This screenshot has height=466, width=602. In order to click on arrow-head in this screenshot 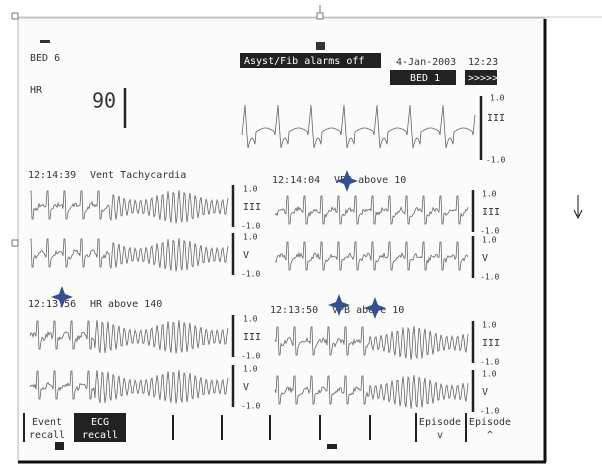, I will do `click(578, 214)`.